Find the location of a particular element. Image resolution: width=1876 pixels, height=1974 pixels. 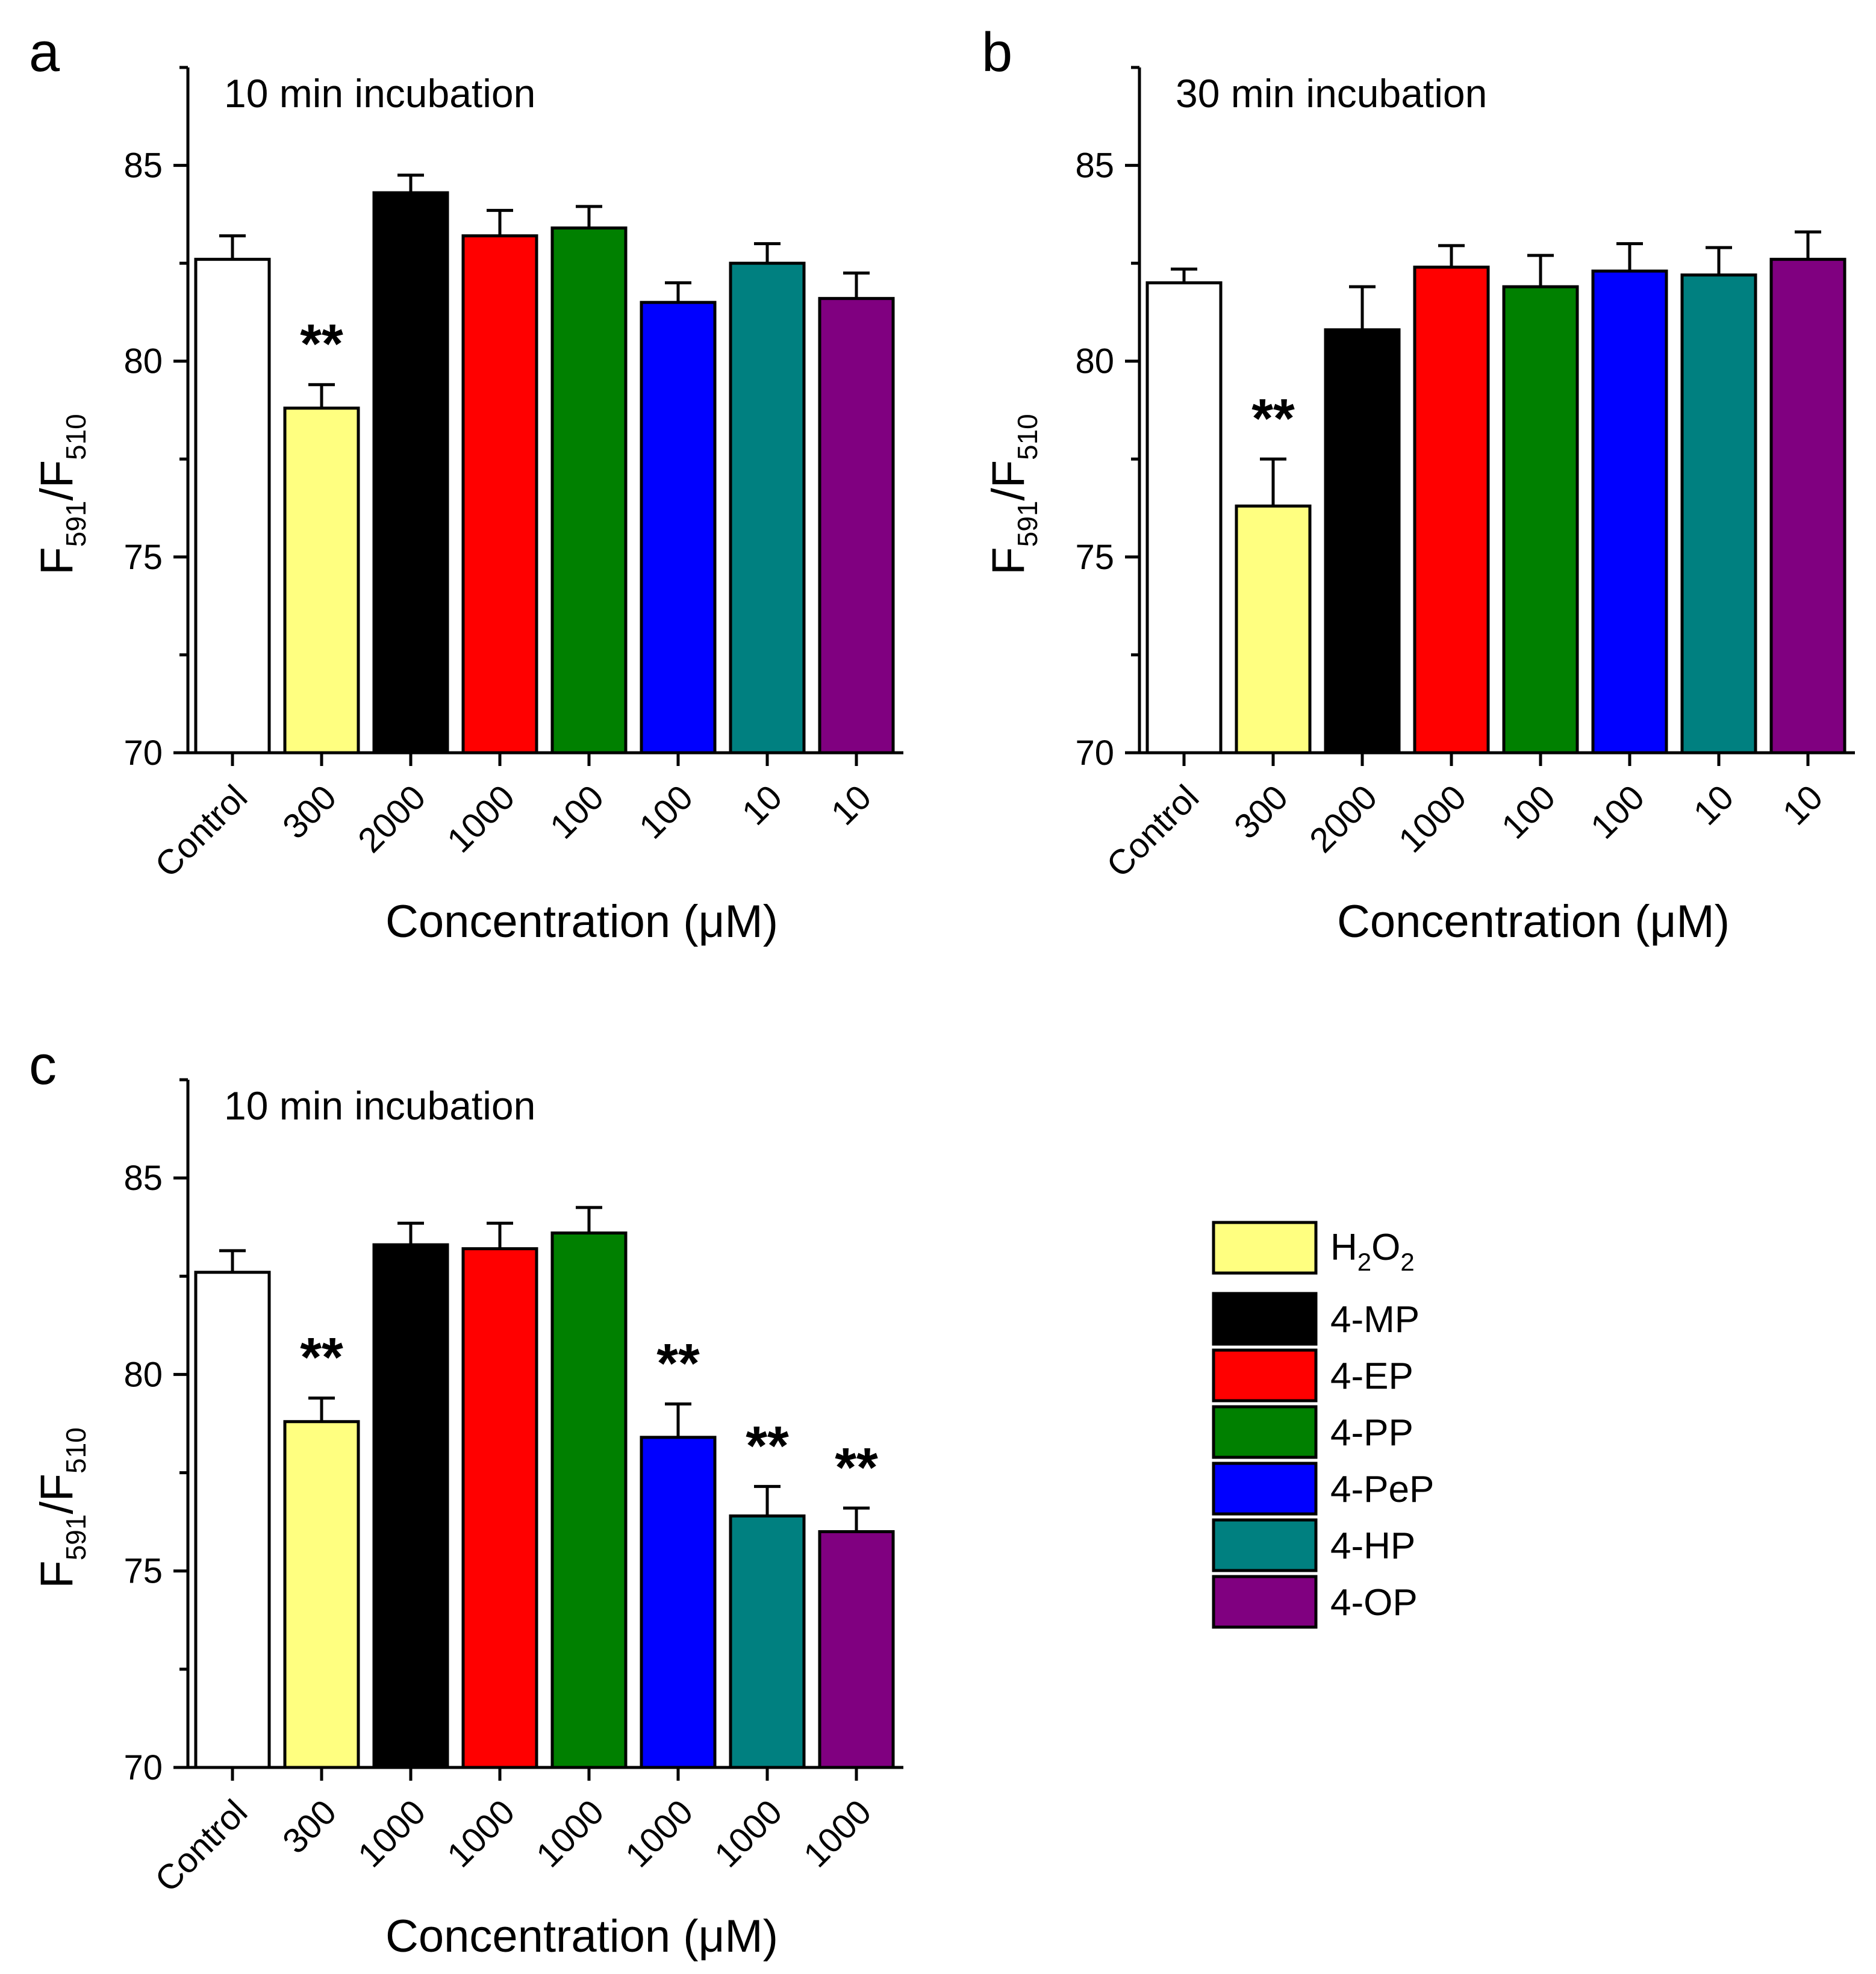

legend-h: H is located at coordinates (1343, 1247).